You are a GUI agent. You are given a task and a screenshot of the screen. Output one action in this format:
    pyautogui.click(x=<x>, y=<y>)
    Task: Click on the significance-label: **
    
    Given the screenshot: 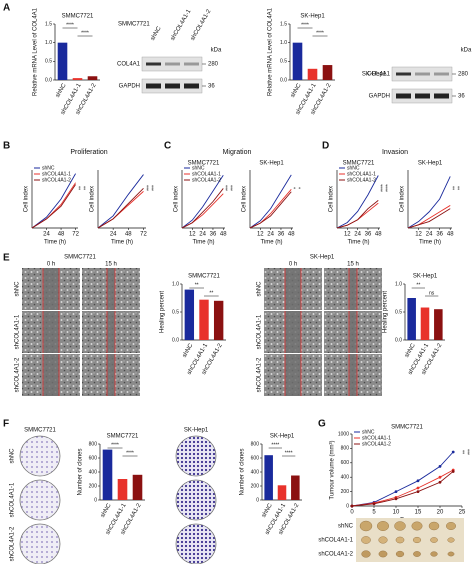 What is the action you would take?
    pyautogui.click(x=211, y=293)
    